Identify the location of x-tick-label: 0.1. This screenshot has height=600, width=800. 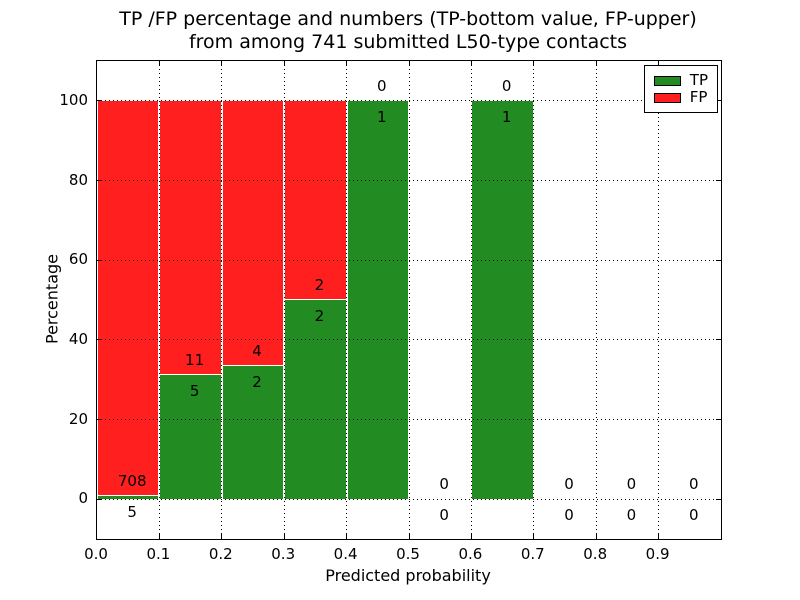
(158, 554).